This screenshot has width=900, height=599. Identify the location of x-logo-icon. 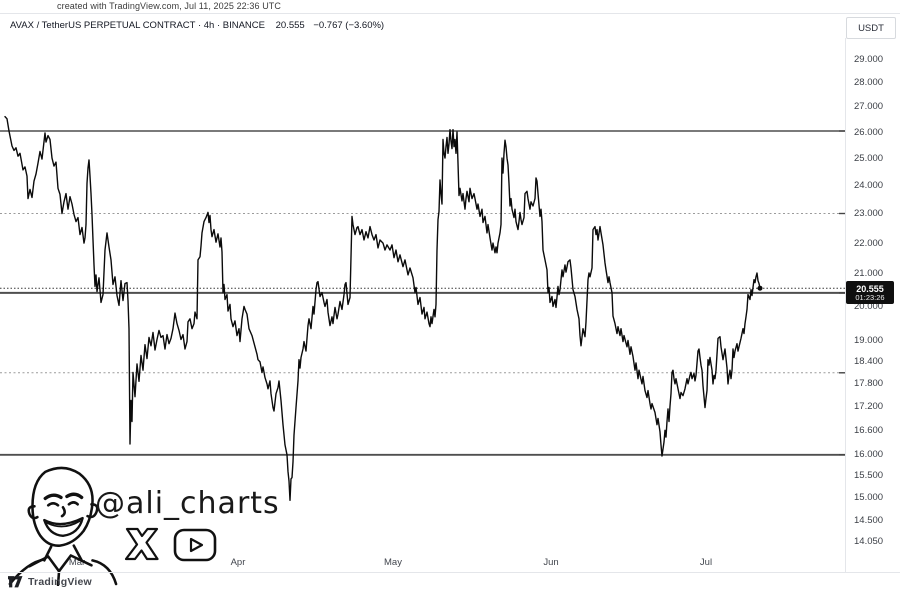
(141, 544).